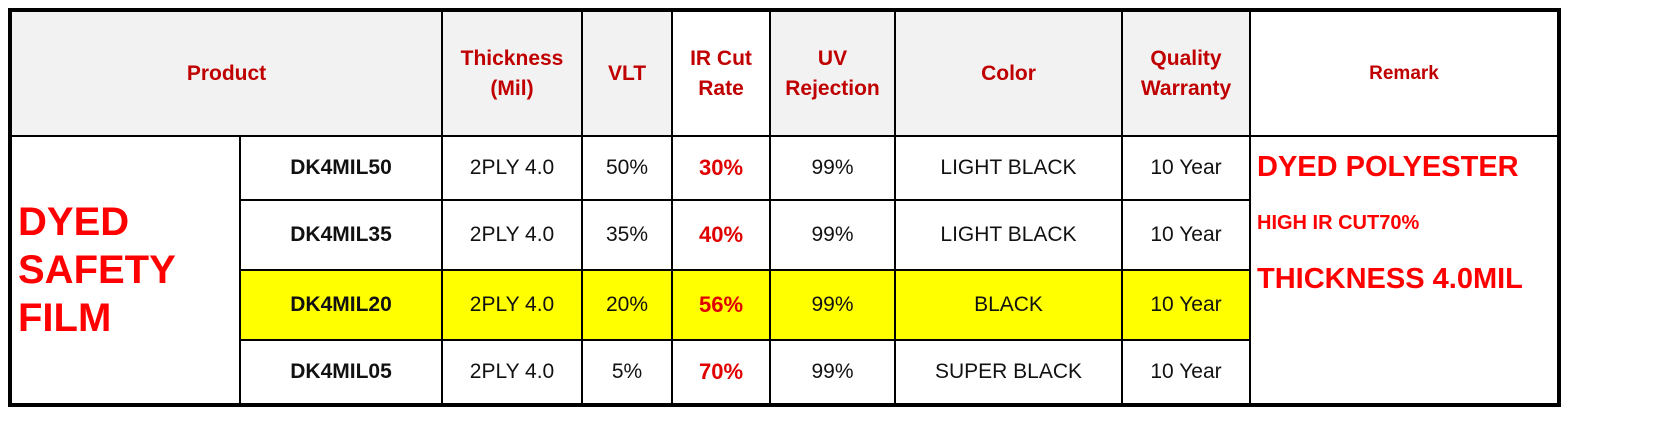  Describe the element at coordinates (226, 73) in the screenshot. I see `header-cell: Product` at that location.